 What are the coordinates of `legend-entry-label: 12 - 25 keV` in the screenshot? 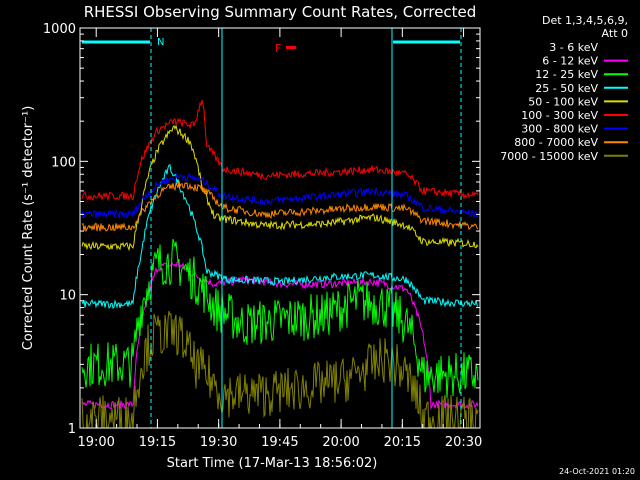 It's located at (566, 74).